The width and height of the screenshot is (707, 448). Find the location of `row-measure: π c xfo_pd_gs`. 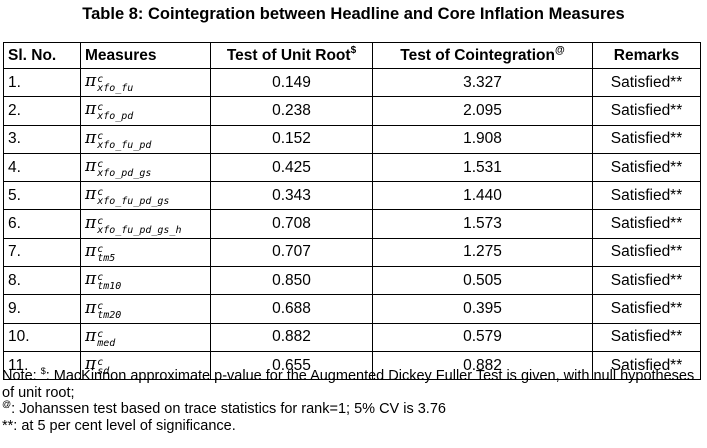

row-measure: π c xfo_pd_gs is located at coordinates (145, 167).